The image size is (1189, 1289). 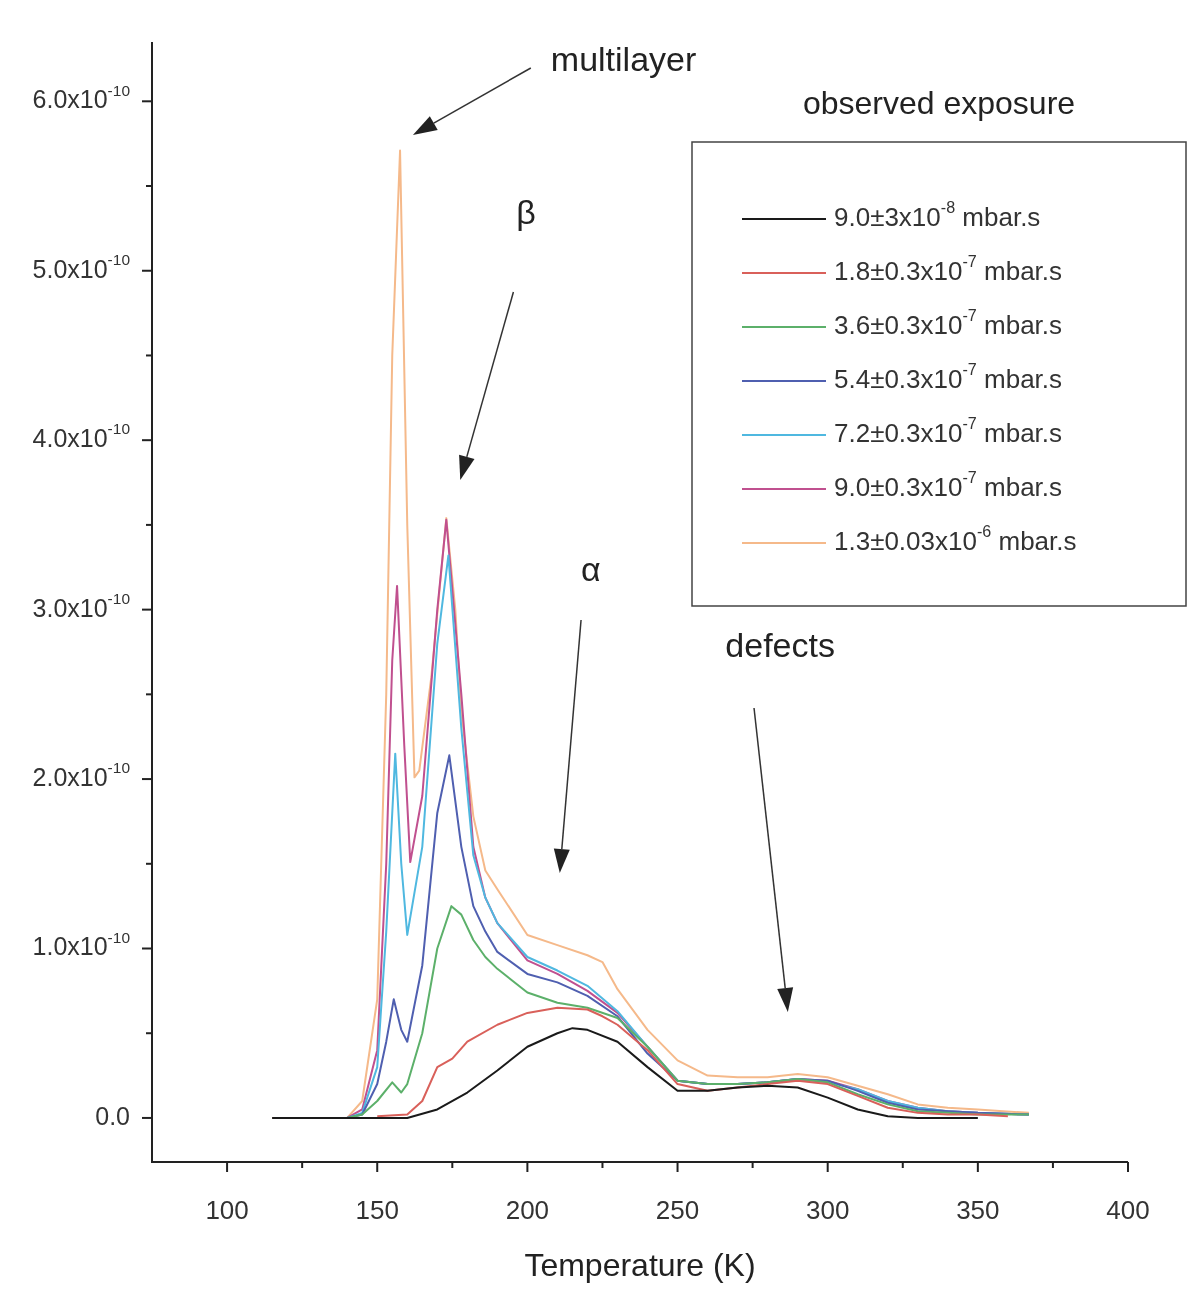 What do you see at coordinates (828, 1209) in the screenshot?
I see `x-tick-label: 300` at bounding box center [828, 1209].